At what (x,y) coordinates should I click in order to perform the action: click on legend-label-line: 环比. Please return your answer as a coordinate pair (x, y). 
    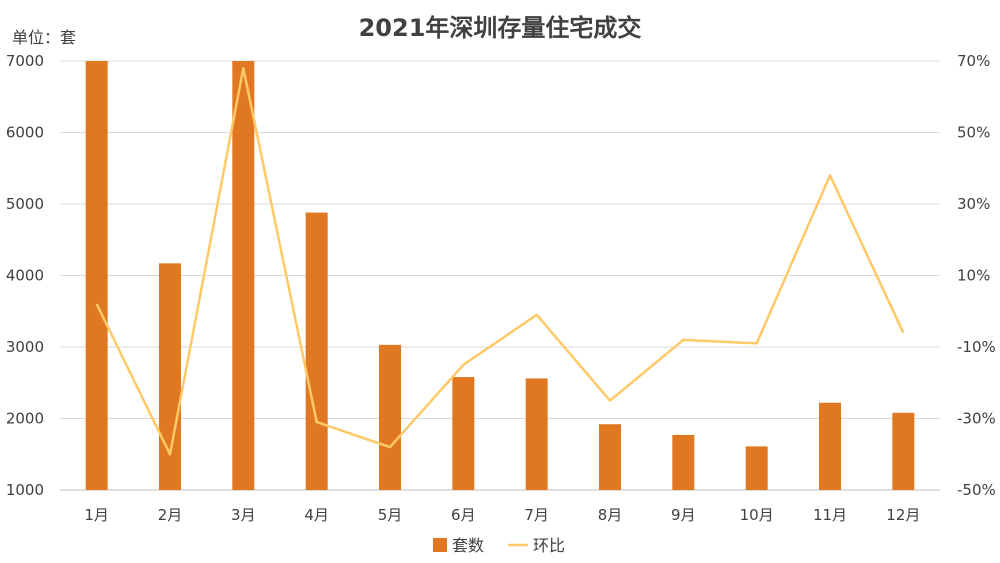
    Looking at the image, I should click on (549, 545).